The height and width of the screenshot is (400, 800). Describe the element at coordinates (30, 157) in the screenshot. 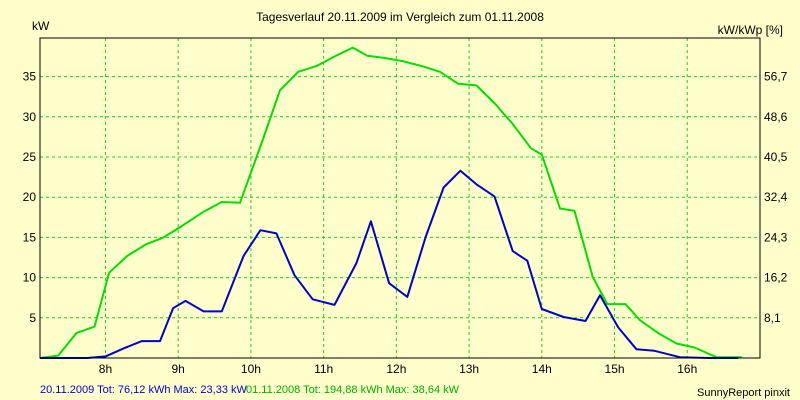

I see `y-left-tick-label: 25` at that location.